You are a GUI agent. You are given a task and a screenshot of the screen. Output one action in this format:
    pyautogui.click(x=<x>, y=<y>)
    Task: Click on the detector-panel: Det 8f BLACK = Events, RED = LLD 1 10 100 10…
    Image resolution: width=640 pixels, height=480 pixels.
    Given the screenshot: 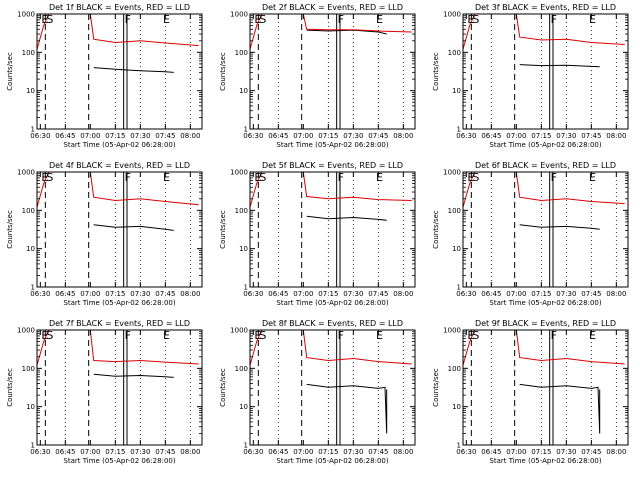 What is the action you would take?
    pyautogui.click(x=317, y=392)
    